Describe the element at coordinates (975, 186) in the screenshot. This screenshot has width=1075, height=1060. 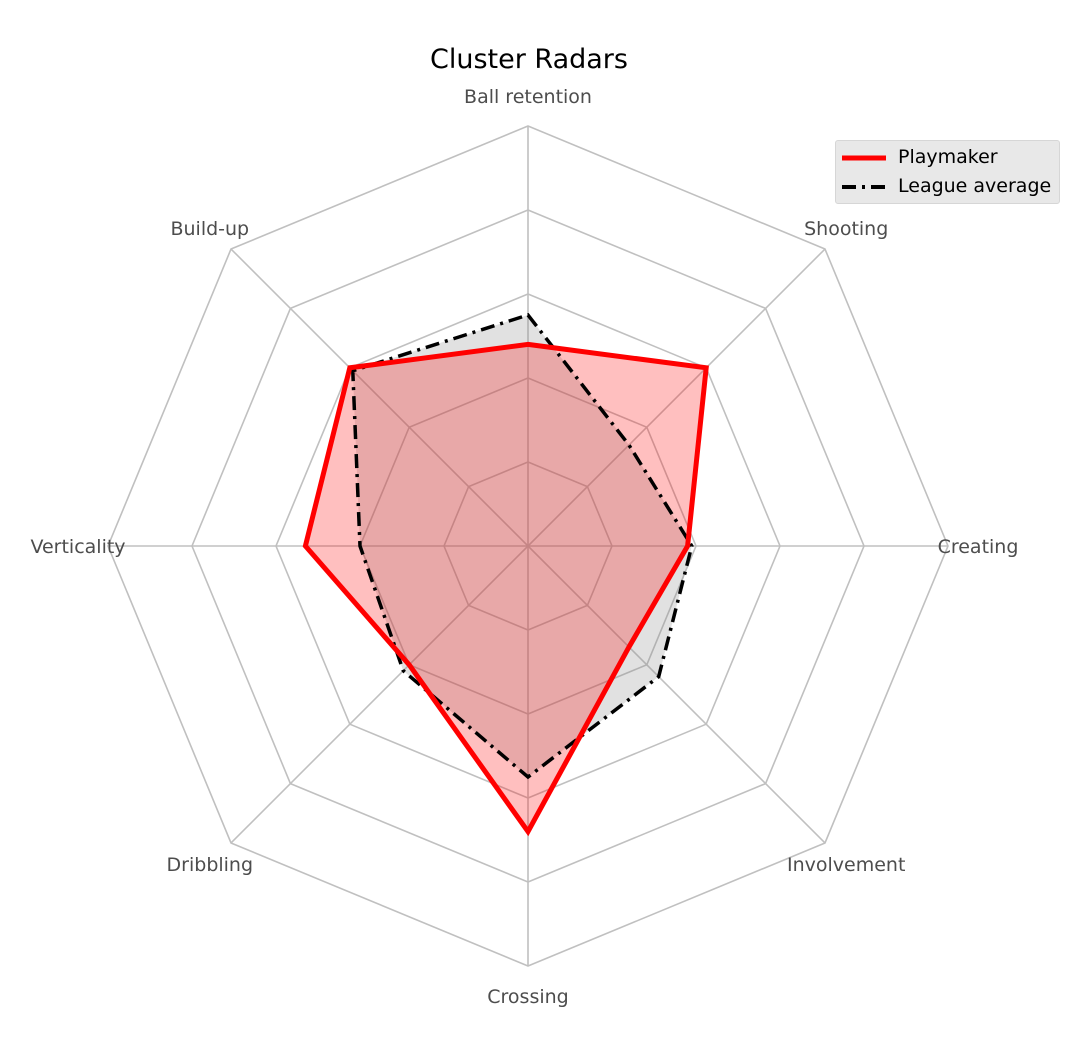
I see `legend-label-league-average: League average` at that location.